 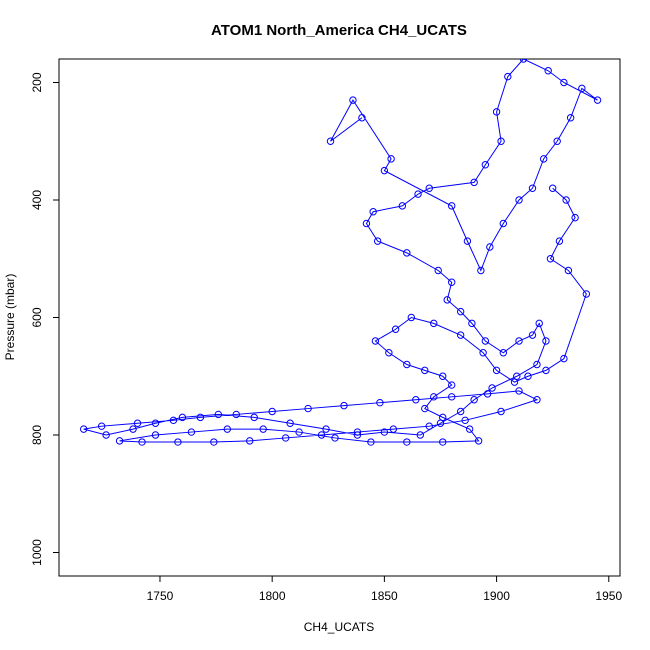 What do you see at coordinates (272, 596) in the screenshot?
I see `x-tick-label: 1800` at bounding box center [272, 596].